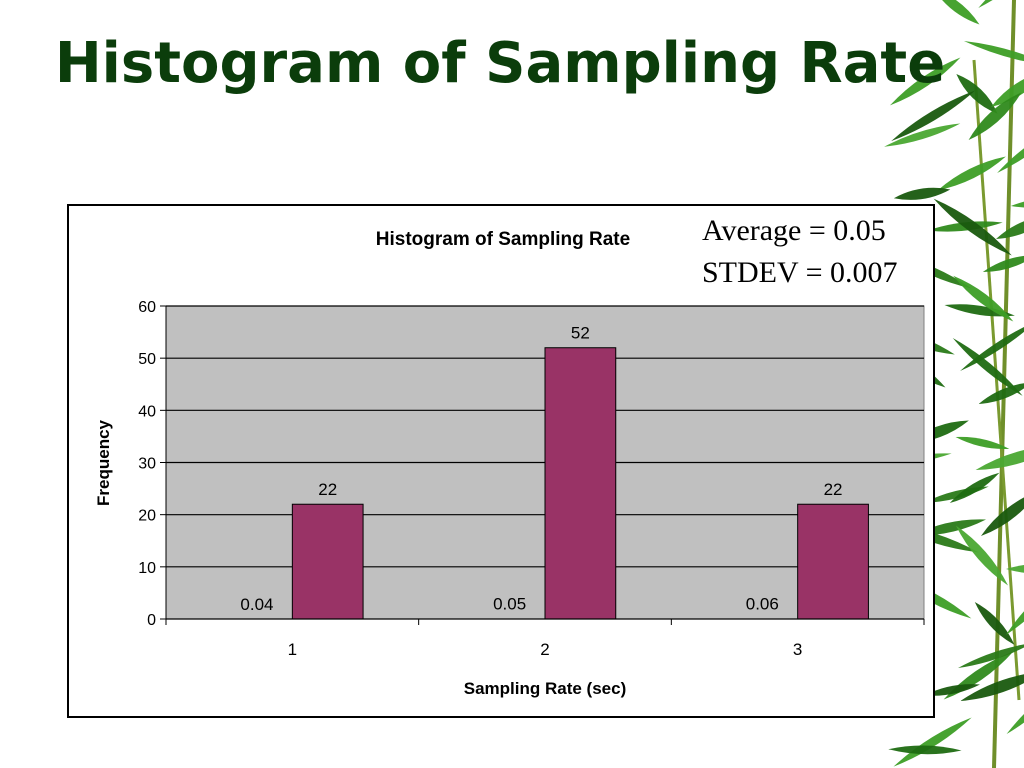 This screenshot has width=1024, height=768. What do you see at coordinates (544, 649) in the screenshot?
I see `x-tick-label: 2` at bounding box center [544, 649].